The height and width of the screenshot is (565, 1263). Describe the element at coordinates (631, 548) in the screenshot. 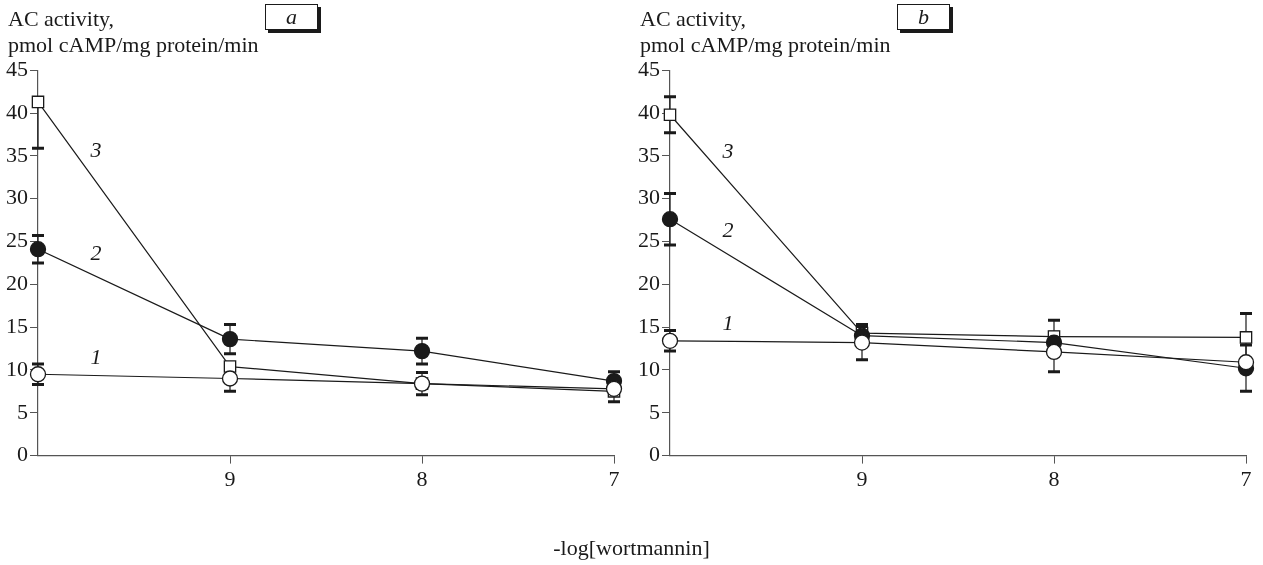

I see `x-axis-title: -log[wortmannin]` at that location.